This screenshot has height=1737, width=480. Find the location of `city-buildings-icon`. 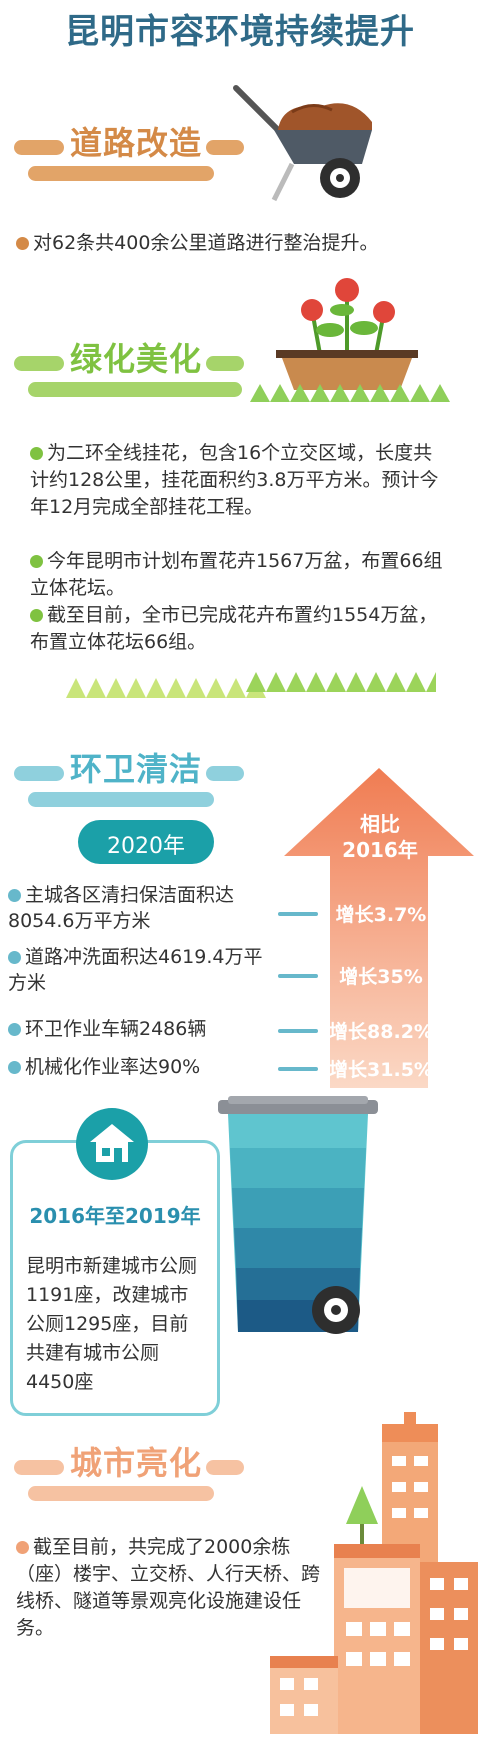

city-buildings-icon is located at coordinates (374, 1573).